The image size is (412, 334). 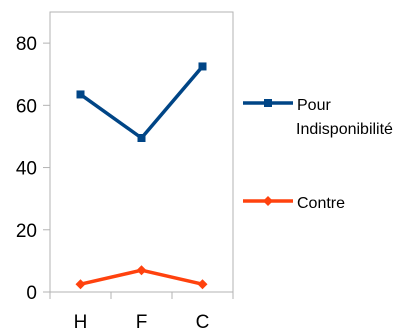 What do you see at coordinates (321, 203) in the screenshot?
I see `legend-label: Contre` at bounding box center [321, 203].